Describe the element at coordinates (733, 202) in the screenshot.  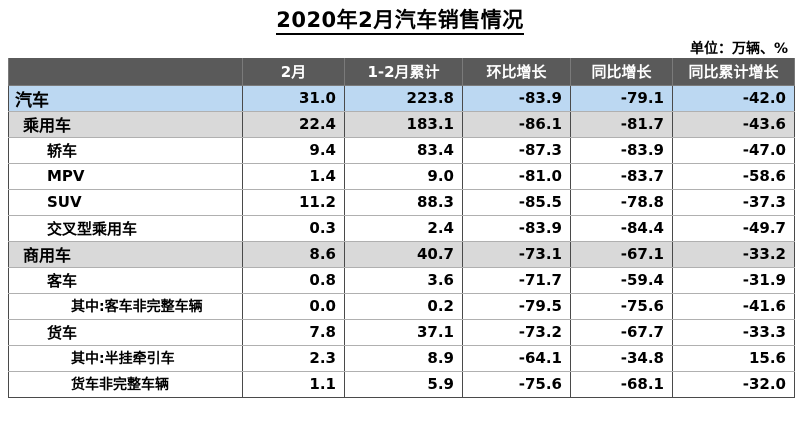
I see `yoy-cumulative-growth-cell: -37.3` at that location.